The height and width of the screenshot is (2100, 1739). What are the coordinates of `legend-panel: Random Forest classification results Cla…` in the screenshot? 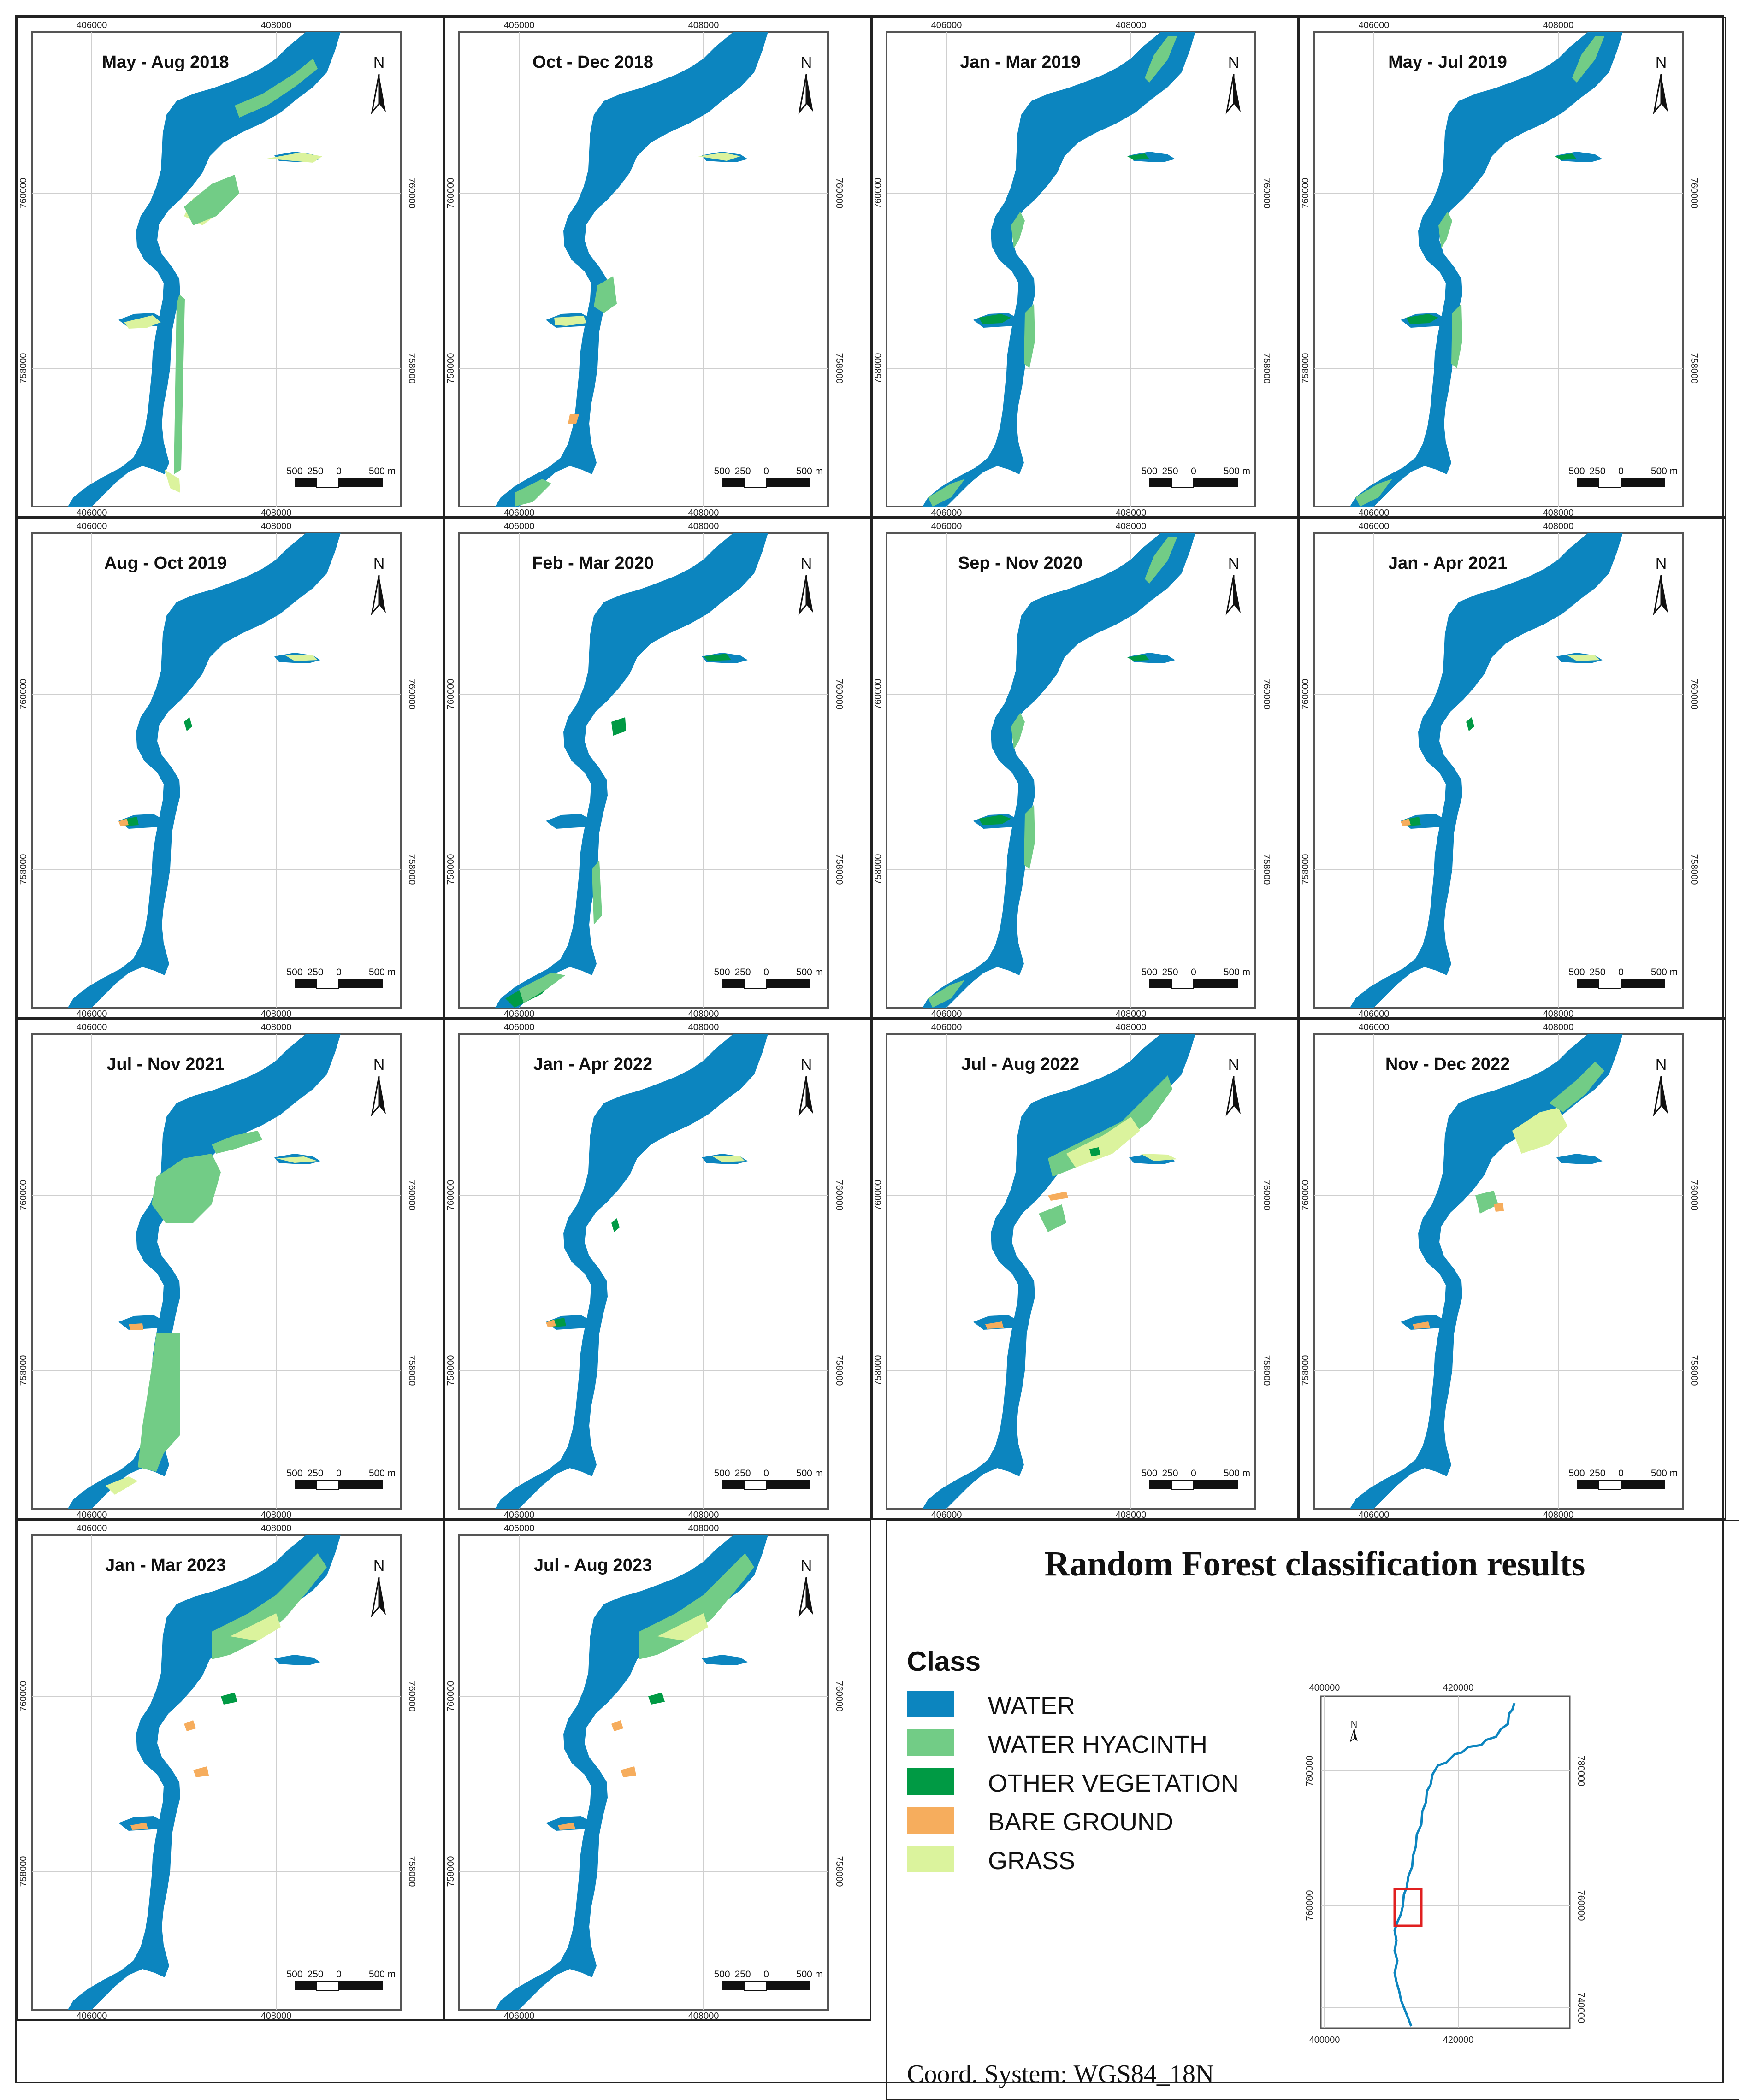 It's located at (1312, 1810).